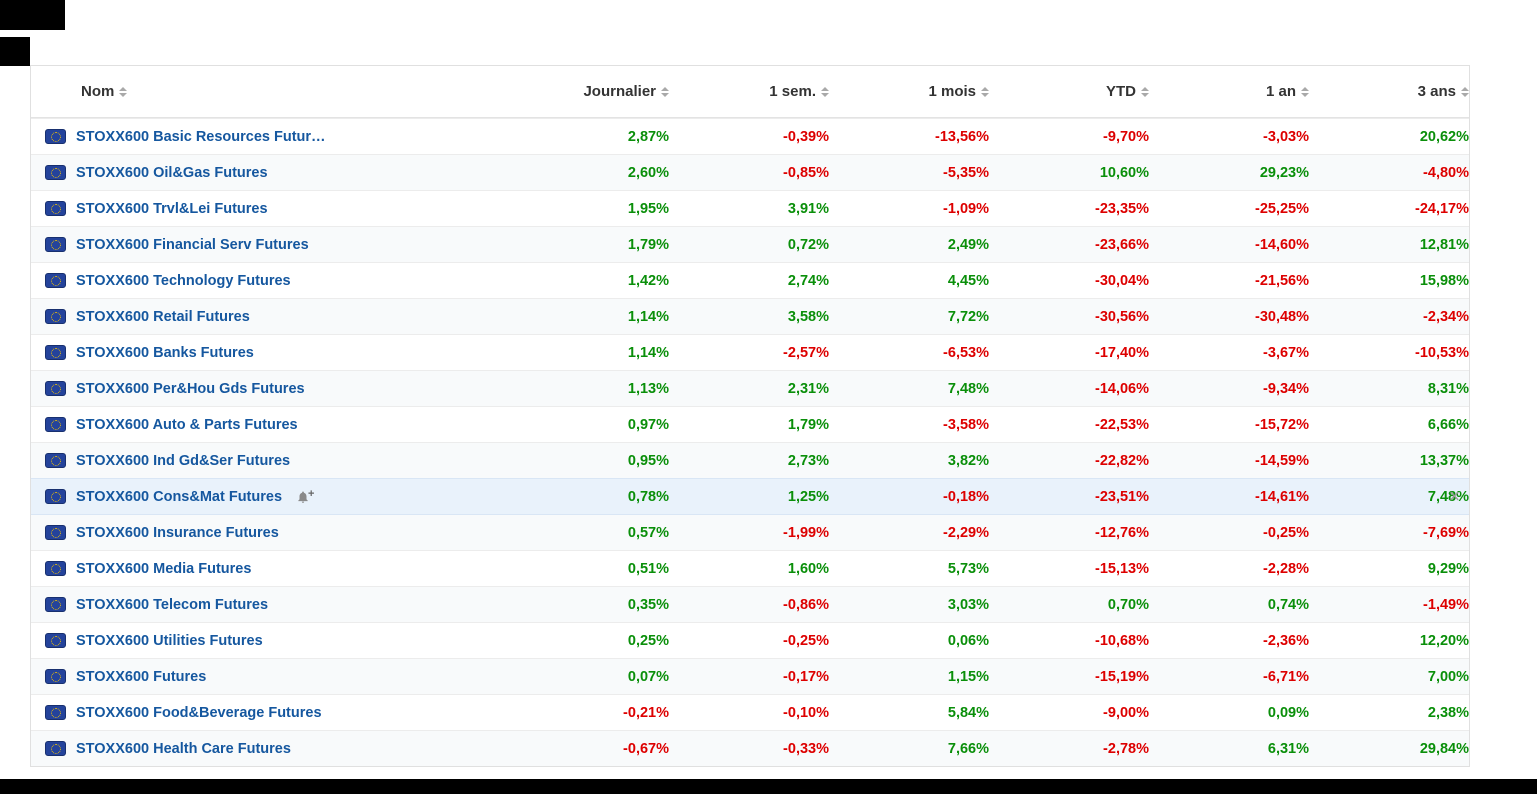 The image size is (1537, 794). Describe the element at coordinates (968, 244) in the screenshot. I see `value-cell-1-mois: 2,49%` at that location.